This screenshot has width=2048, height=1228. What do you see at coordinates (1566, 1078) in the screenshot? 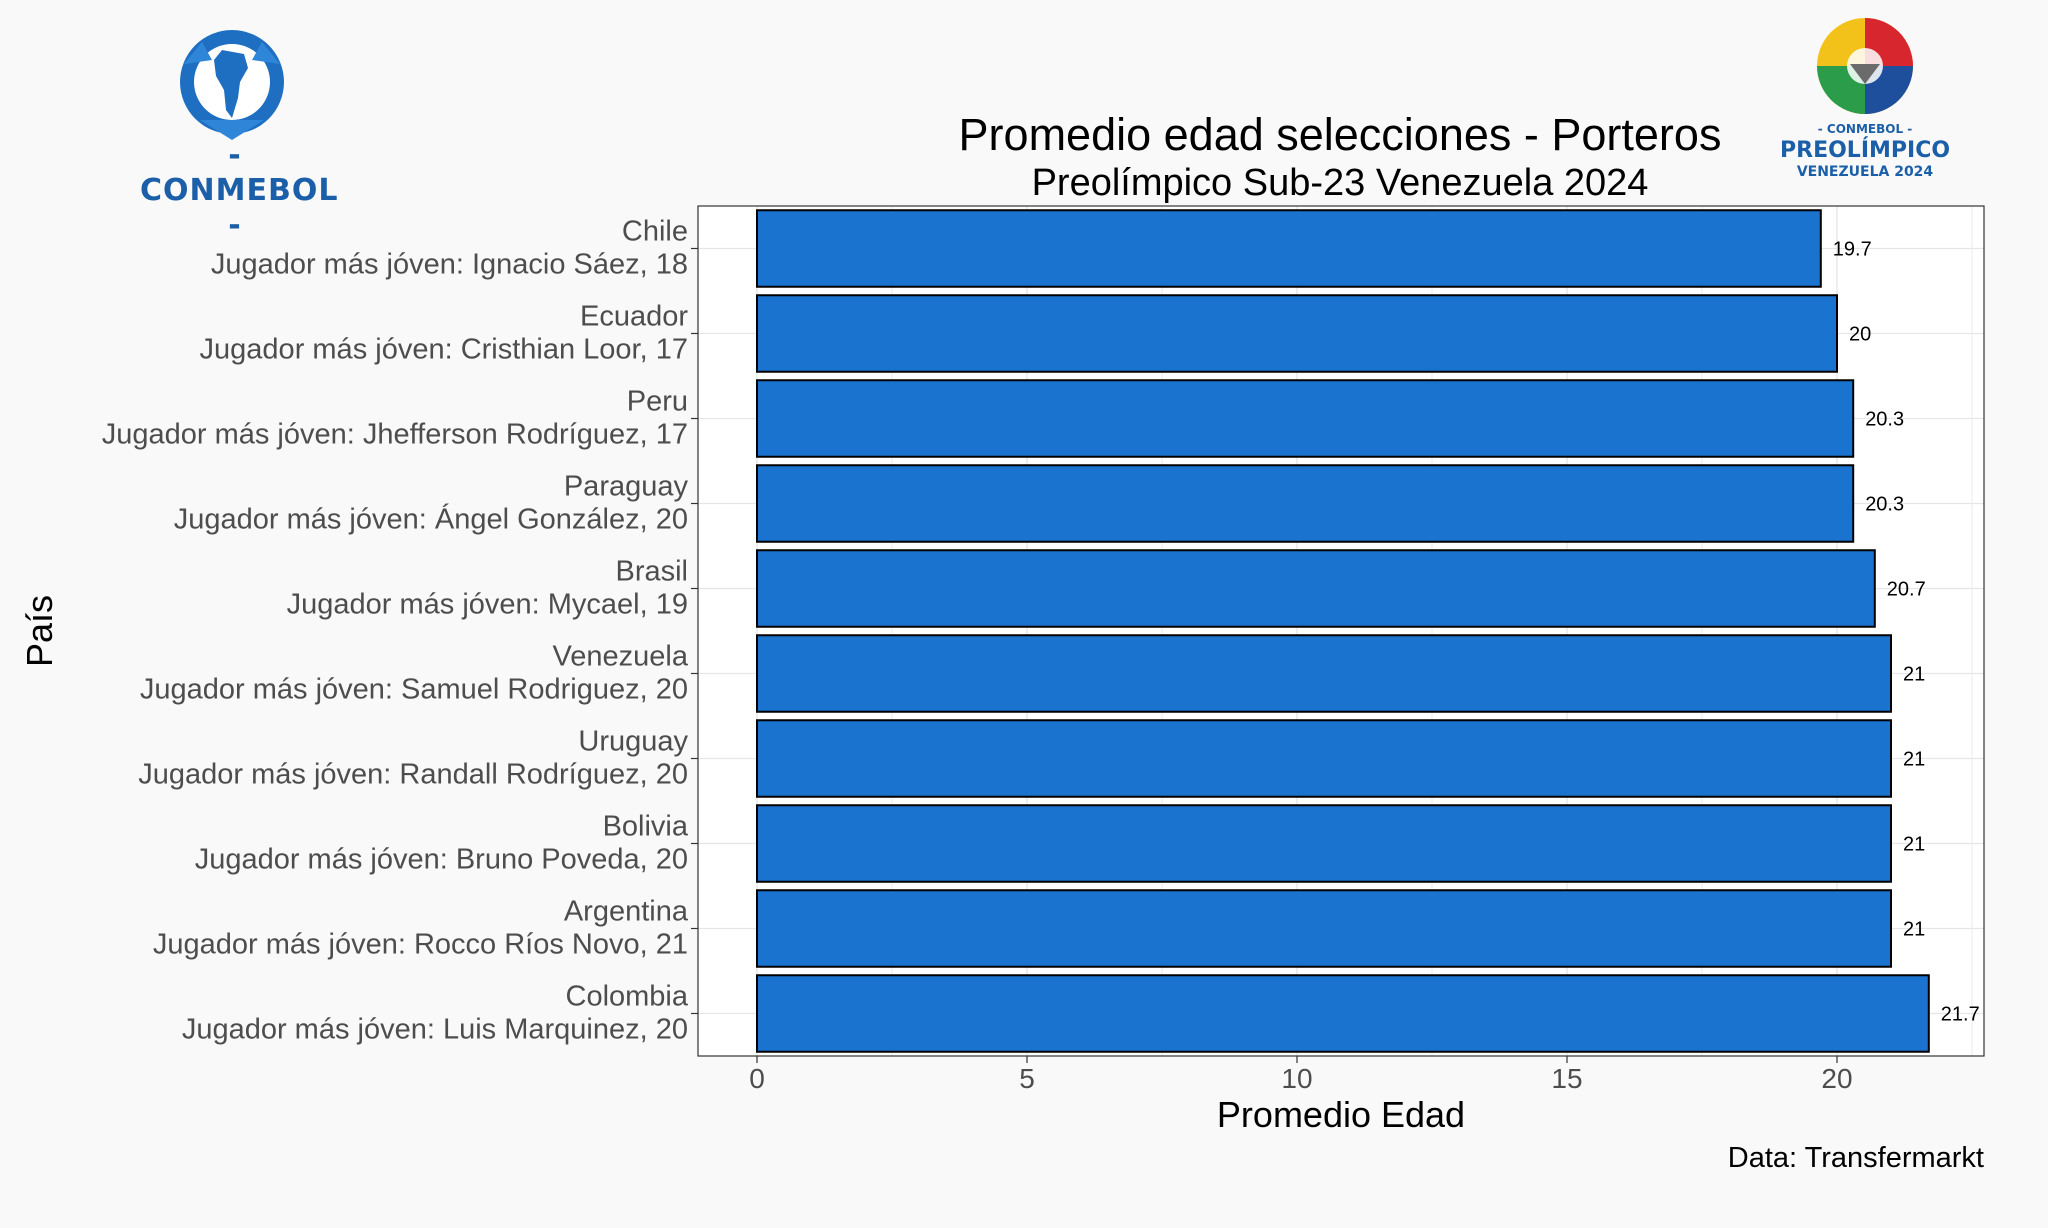
I see `x-tick-label: 15` at bounding box center [1566, 1078].